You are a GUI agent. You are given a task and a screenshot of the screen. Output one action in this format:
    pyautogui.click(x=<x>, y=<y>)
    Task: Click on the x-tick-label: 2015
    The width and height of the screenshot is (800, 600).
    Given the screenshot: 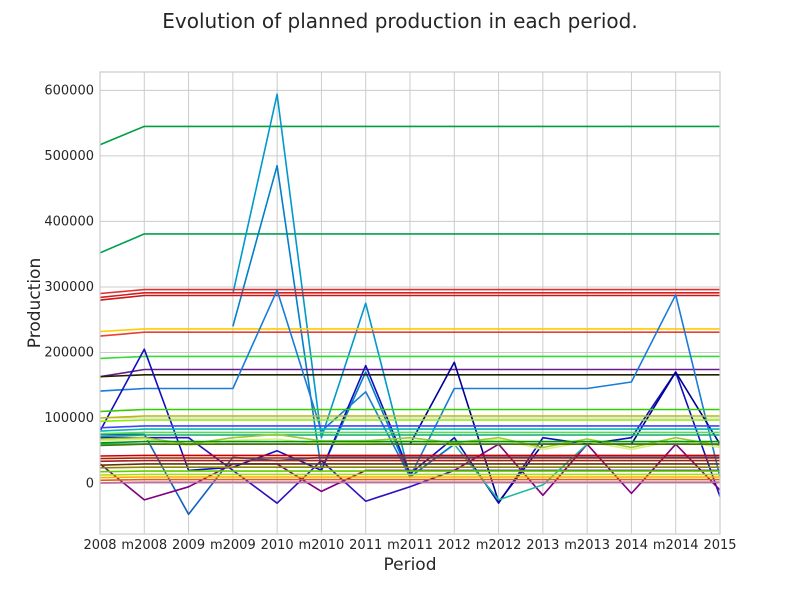 What is the action you would take?
    pyautogui.click(x=719, y=545)
    